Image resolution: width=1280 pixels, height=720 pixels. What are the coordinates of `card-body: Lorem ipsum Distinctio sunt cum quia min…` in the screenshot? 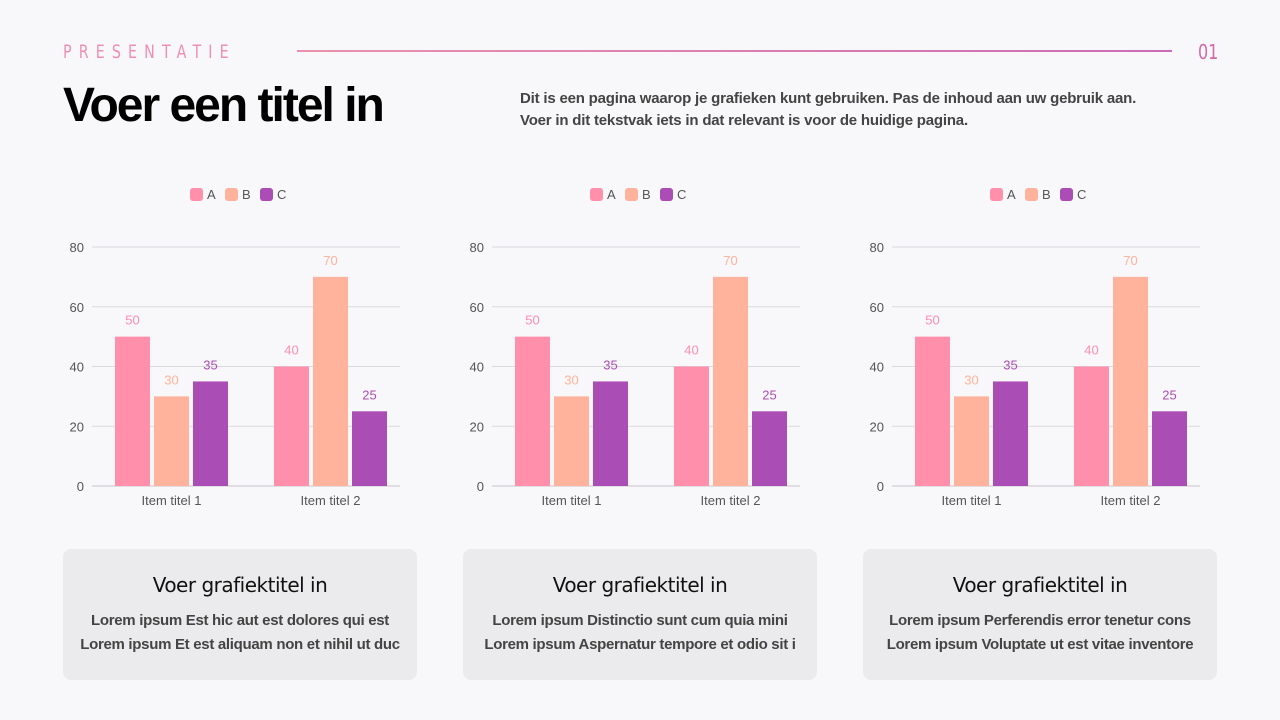 It's located at (640, 633).